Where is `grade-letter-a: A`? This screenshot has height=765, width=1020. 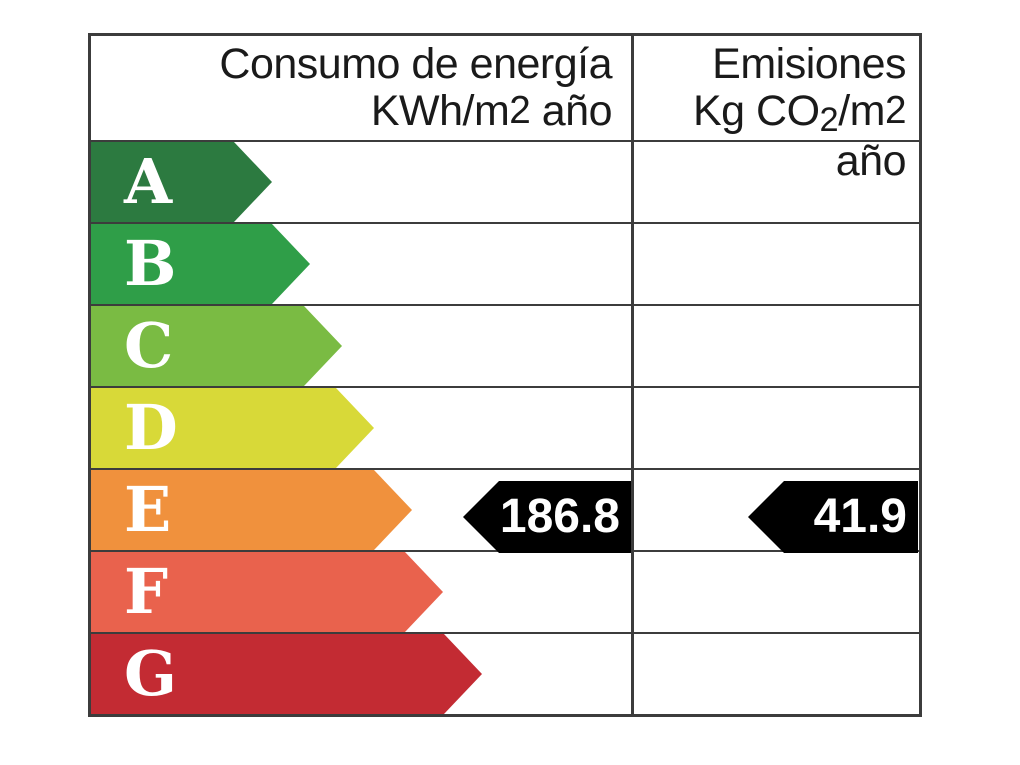 grade-letter-a: A is located at coordinates (148, 181).